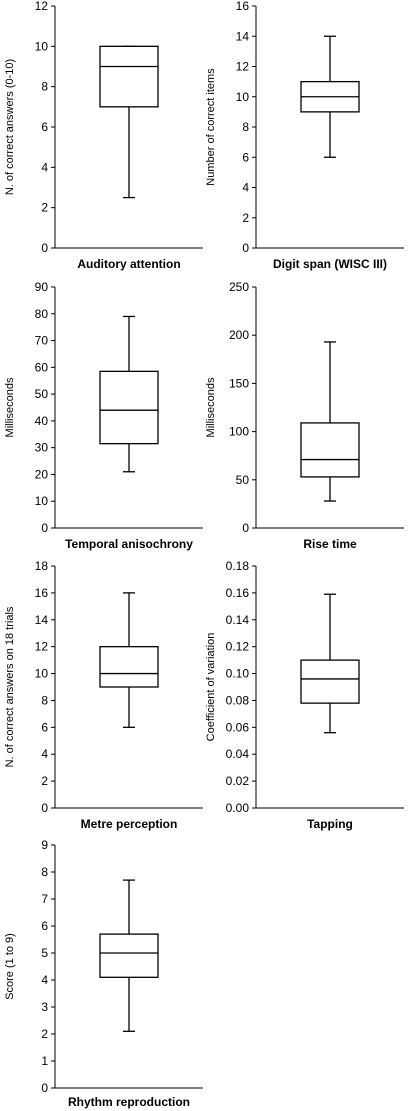  Describe the element at coordinates (44, 1007) in the screenshot. I see `y-tick-label: 3` at that location.